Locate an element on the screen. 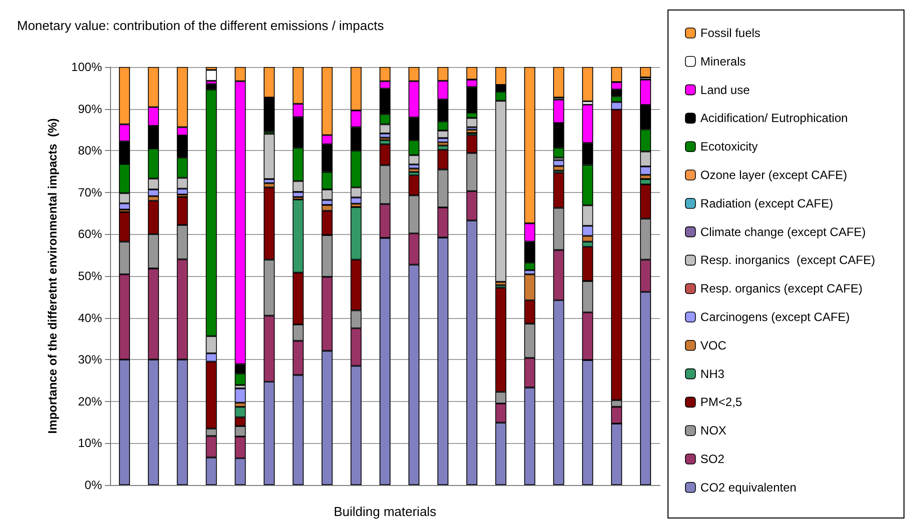 The width and height of the screenshot is (910, 523). legend-label: Resp. organics (except CAFE) is located at coordinates (781, 289).